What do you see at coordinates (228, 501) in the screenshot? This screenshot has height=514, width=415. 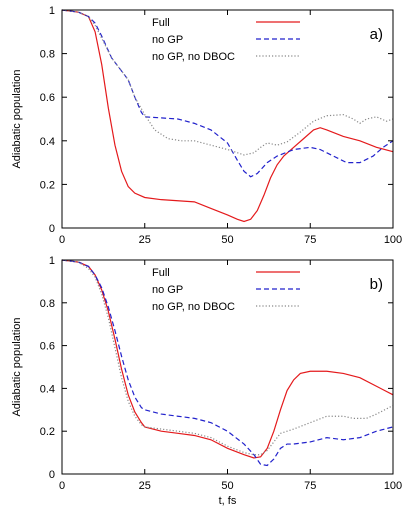 I see `x-axis-label: t, fs` at bounding box center [228, 501].